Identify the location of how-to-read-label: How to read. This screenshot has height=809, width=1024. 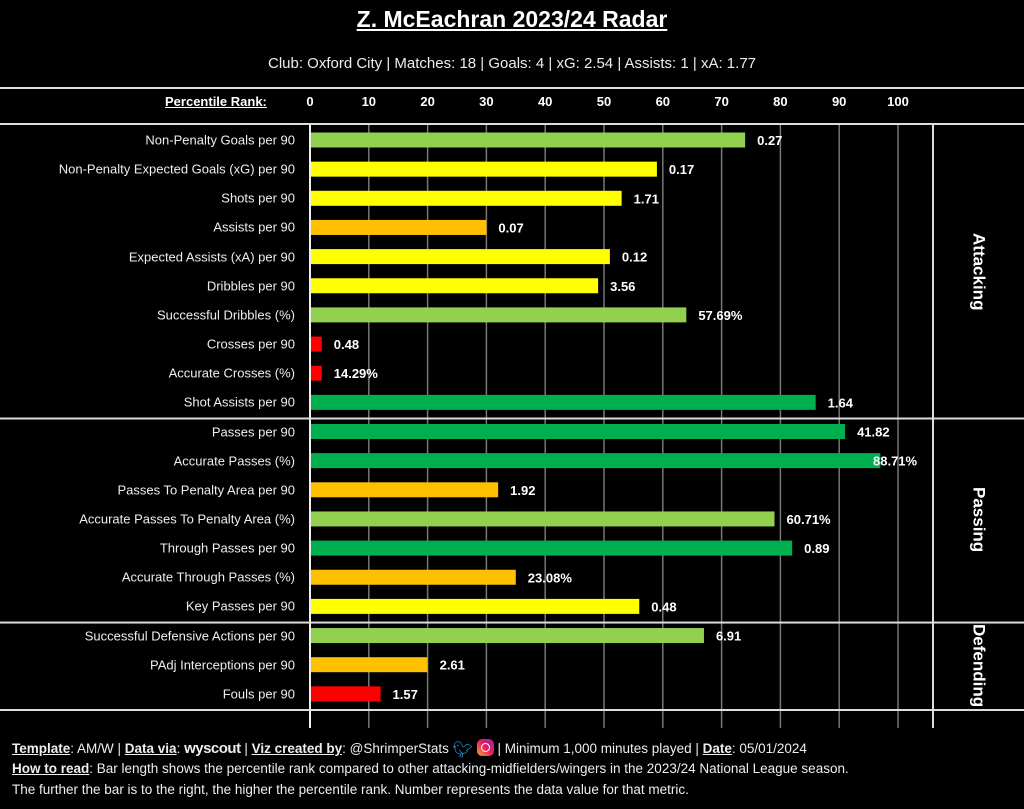
(51, 768).